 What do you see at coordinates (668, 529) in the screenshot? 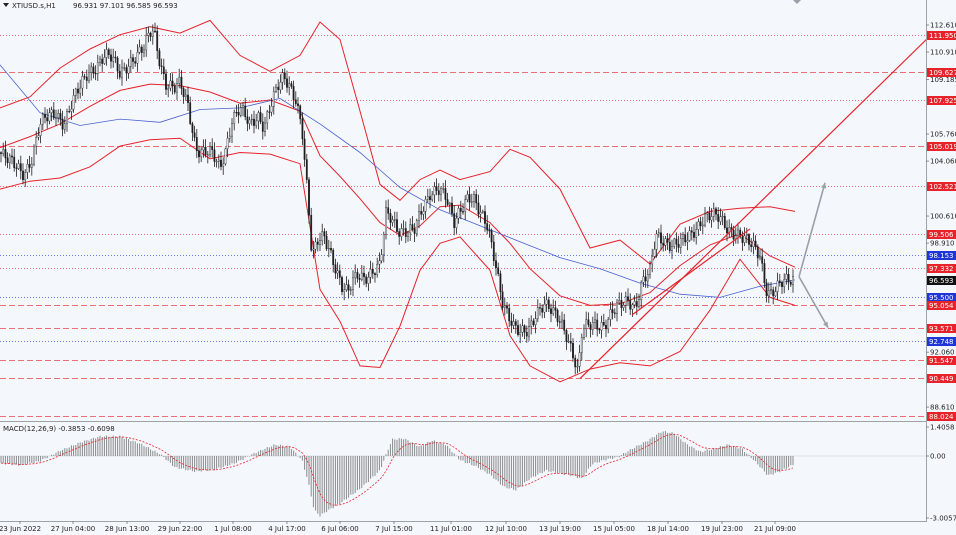
I see `time-tick-label: 18 Jul 14:00` at bounding box center [668, 529].